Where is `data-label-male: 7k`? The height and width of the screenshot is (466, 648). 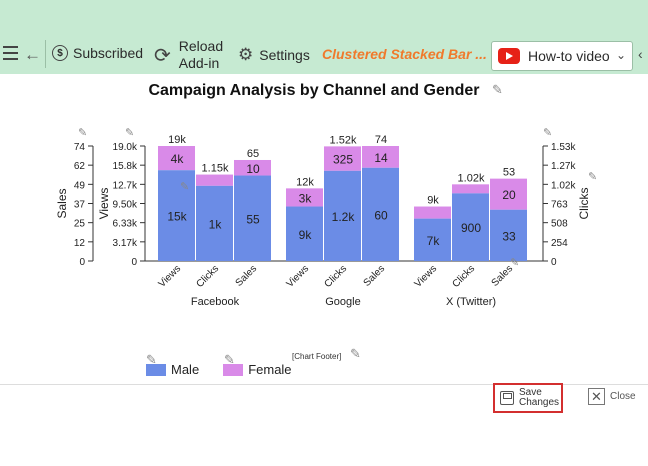 data-label-male: 7k is located at coordinates (434, 241).